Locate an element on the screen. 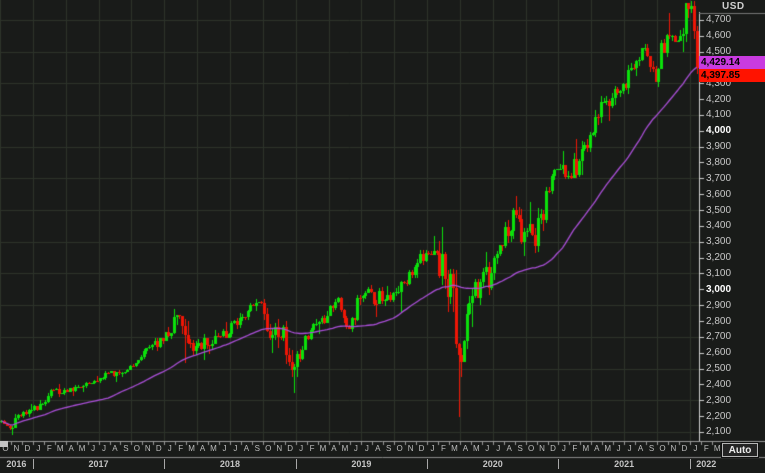 The image size is (765, 473). y-tick-label: 2,600 is located at coordinates (719, 353).